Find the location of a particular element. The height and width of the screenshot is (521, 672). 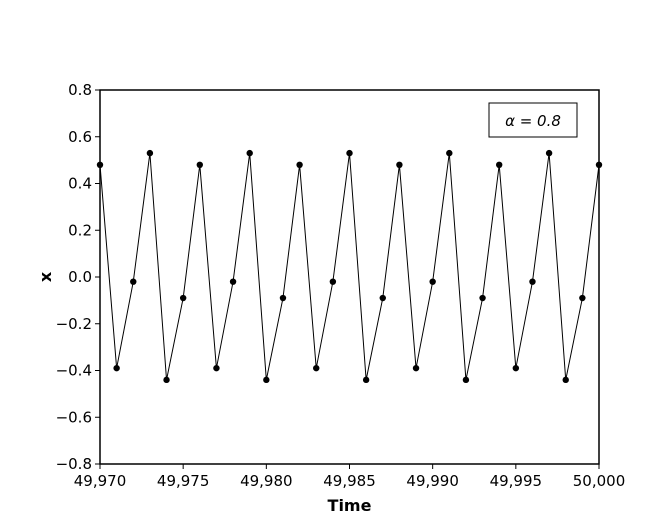

x-tick-label: 49,995 is located at coordinates (516, 481).